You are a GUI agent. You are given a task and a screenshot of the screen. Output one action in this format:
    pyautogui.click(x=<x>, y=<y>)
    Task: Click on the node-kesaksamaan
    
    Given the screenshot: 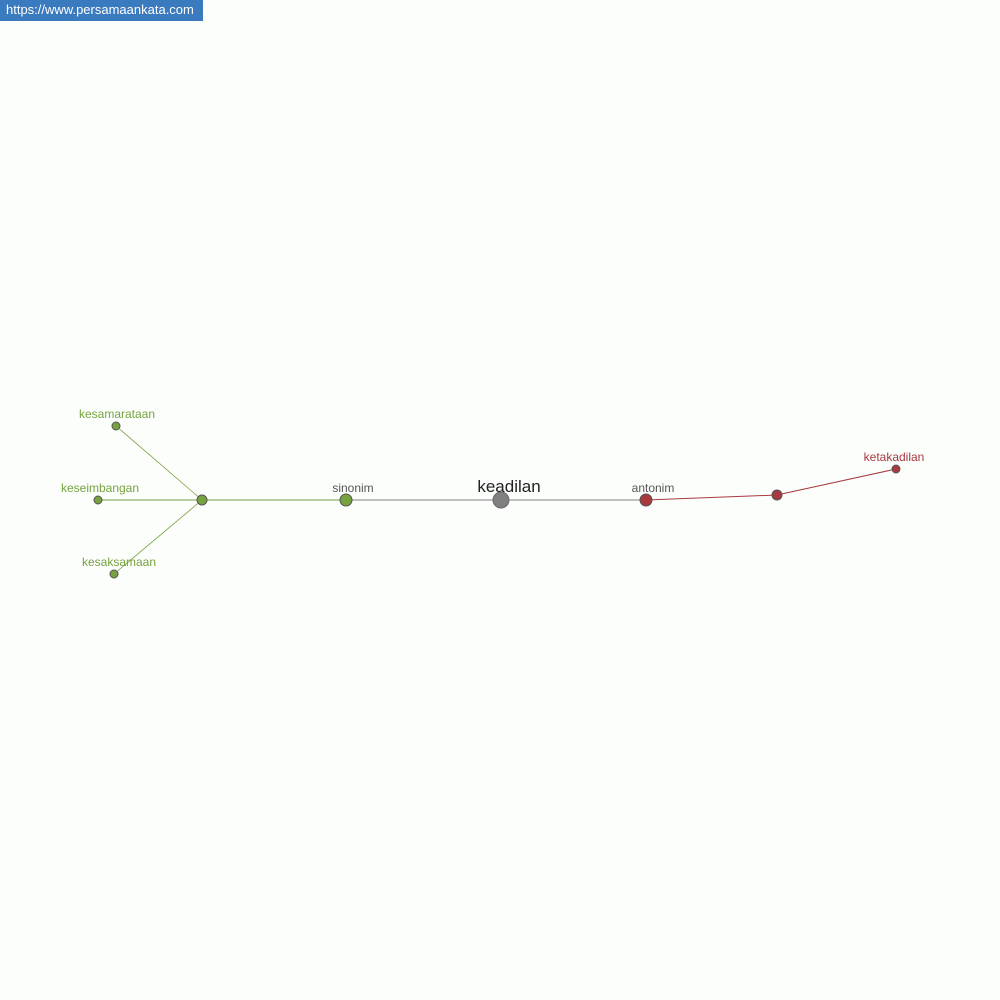 What is the action you would take?
    pyautogui.click(x=114, y=574)
    